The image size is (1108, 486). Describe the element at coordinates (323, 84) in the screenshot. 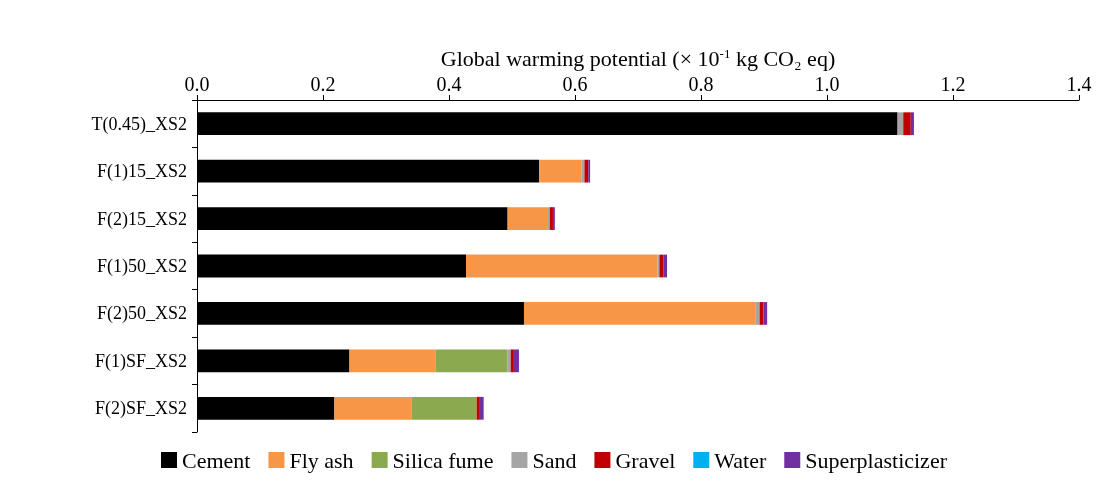

I see `x-tick-label: 0.2` at that location.